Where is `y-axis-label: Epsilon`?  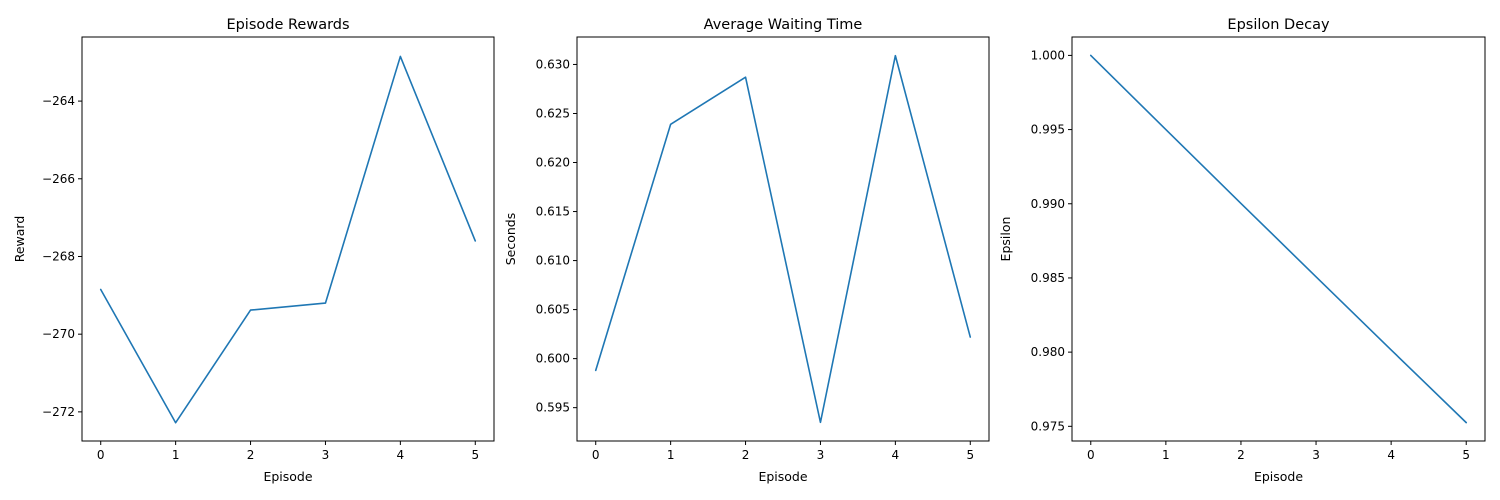
y-axis-label: Epsilon is located at coordinates (1005, 239).